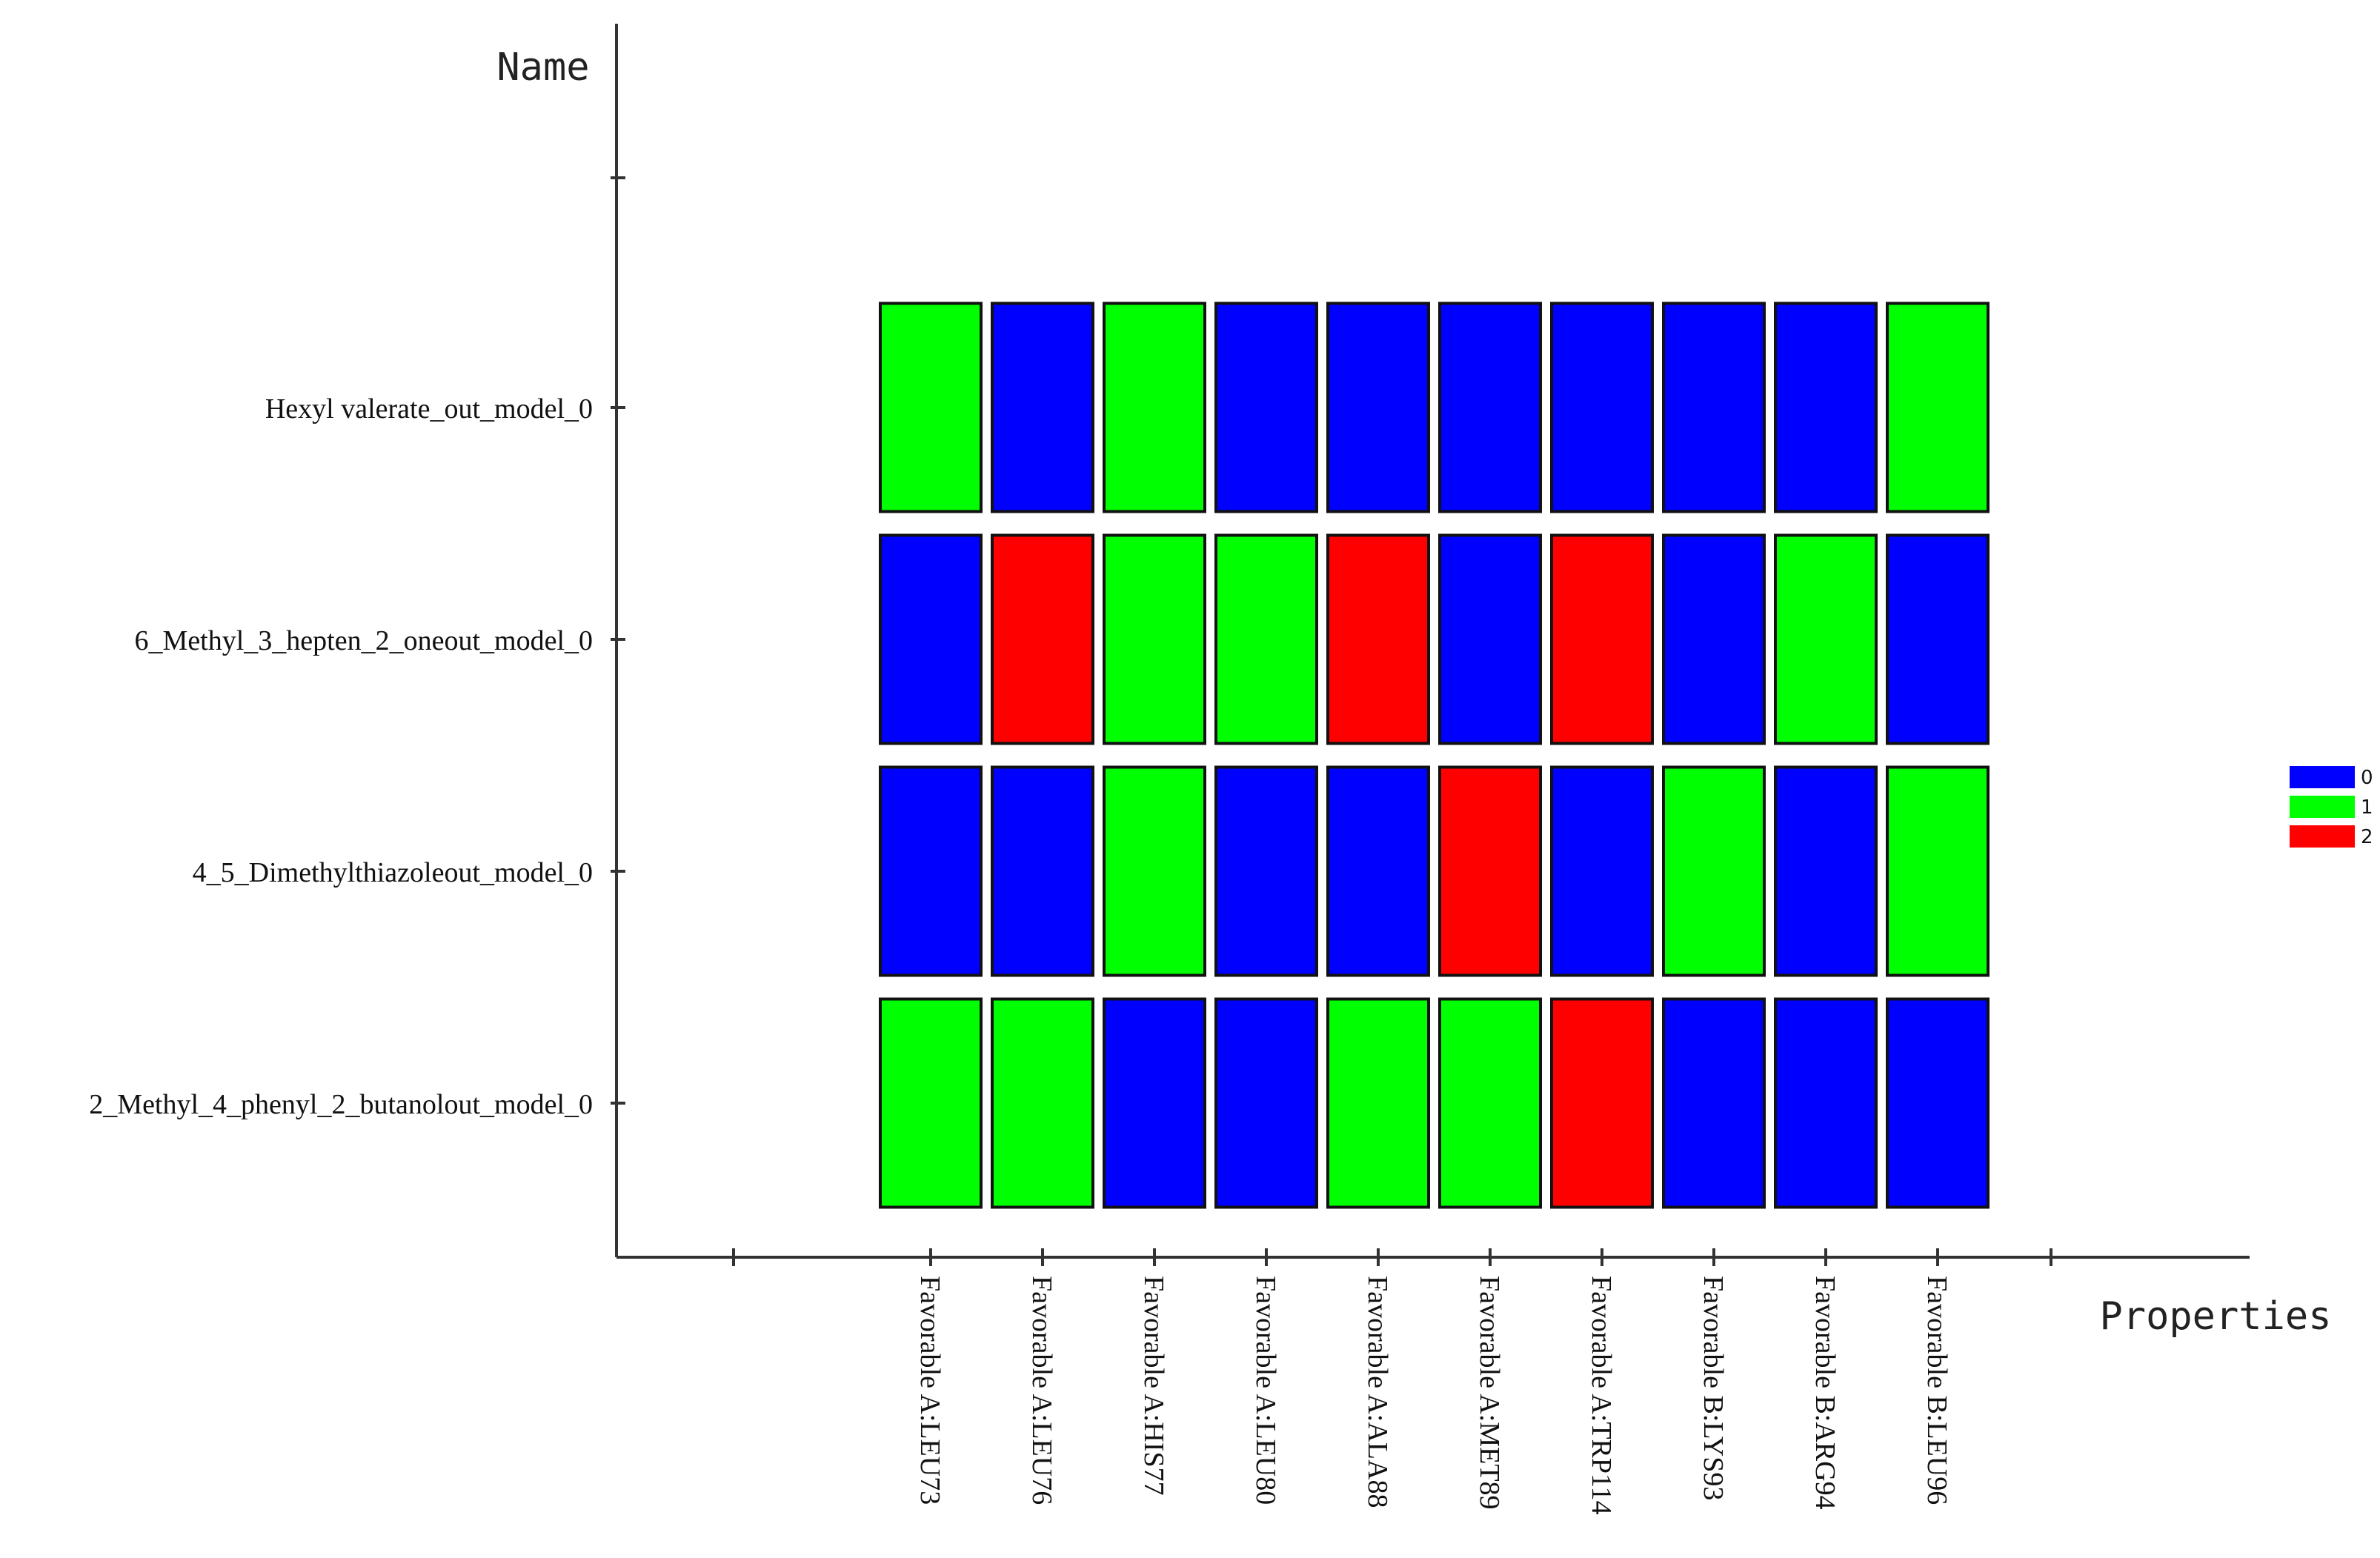 The height and width of the screenshot is (1558, 2380). Describe the element at coordinates (1265, 1390) in the screenshot. I see `column-label: Favorable A:LEU80` at that location.